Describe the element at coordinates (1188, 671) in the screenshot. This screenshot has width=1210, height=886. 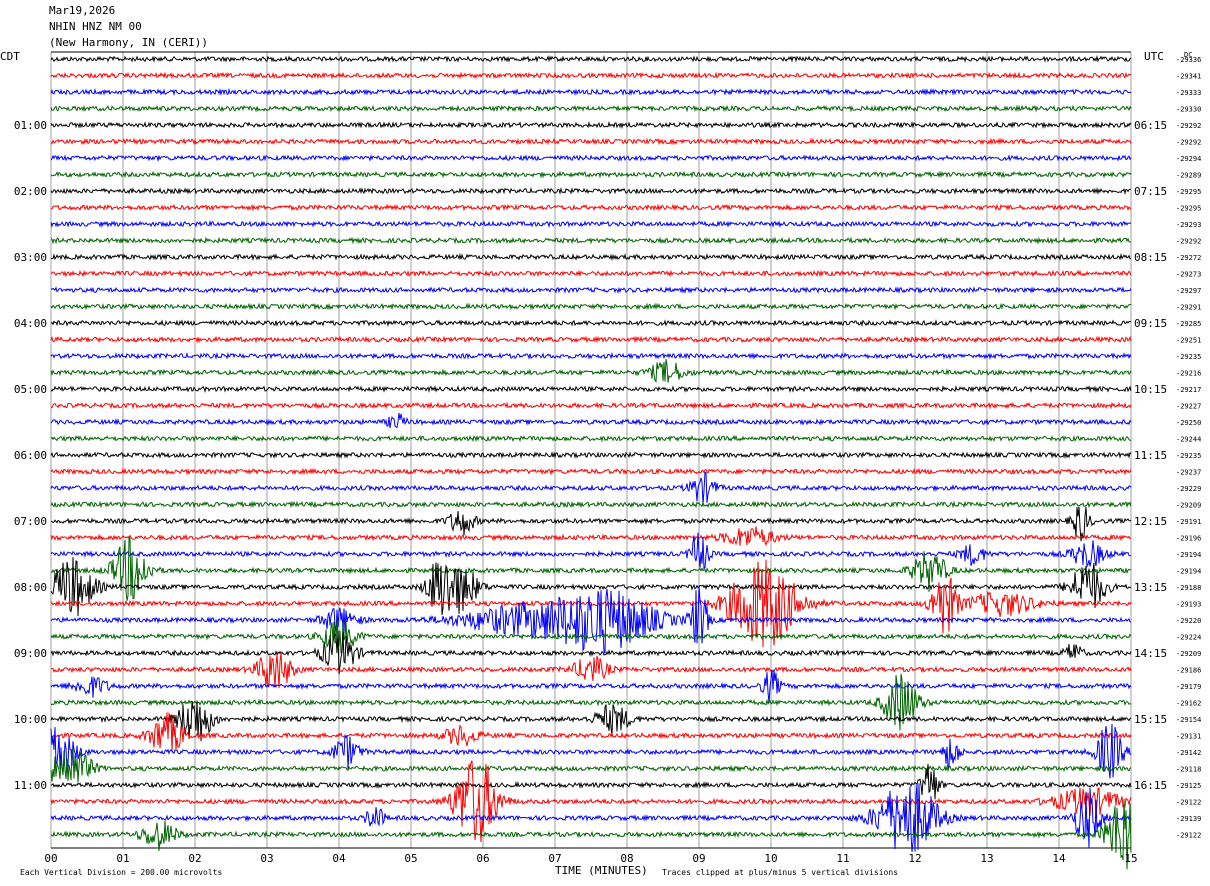
I see `trace-offset-label: -29186` at that location.